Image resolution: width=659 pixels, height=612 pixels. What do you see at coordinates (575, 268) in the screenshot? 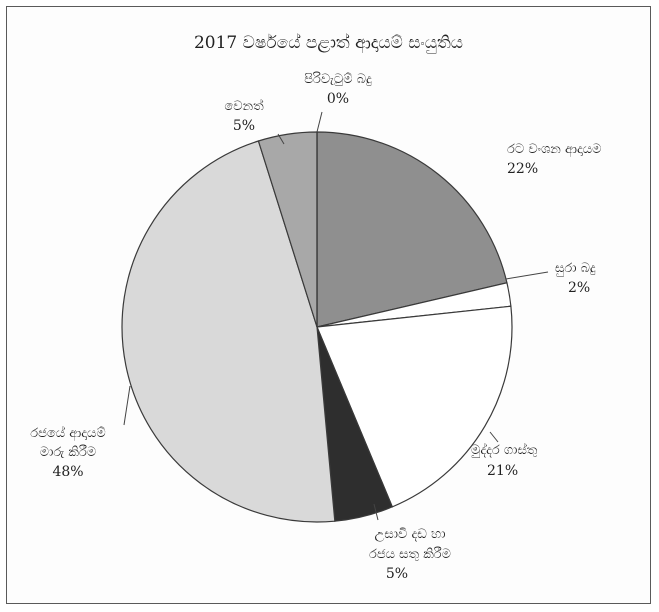
I see `slice-label: සුරා බදු` at bounding box center [575, 268].